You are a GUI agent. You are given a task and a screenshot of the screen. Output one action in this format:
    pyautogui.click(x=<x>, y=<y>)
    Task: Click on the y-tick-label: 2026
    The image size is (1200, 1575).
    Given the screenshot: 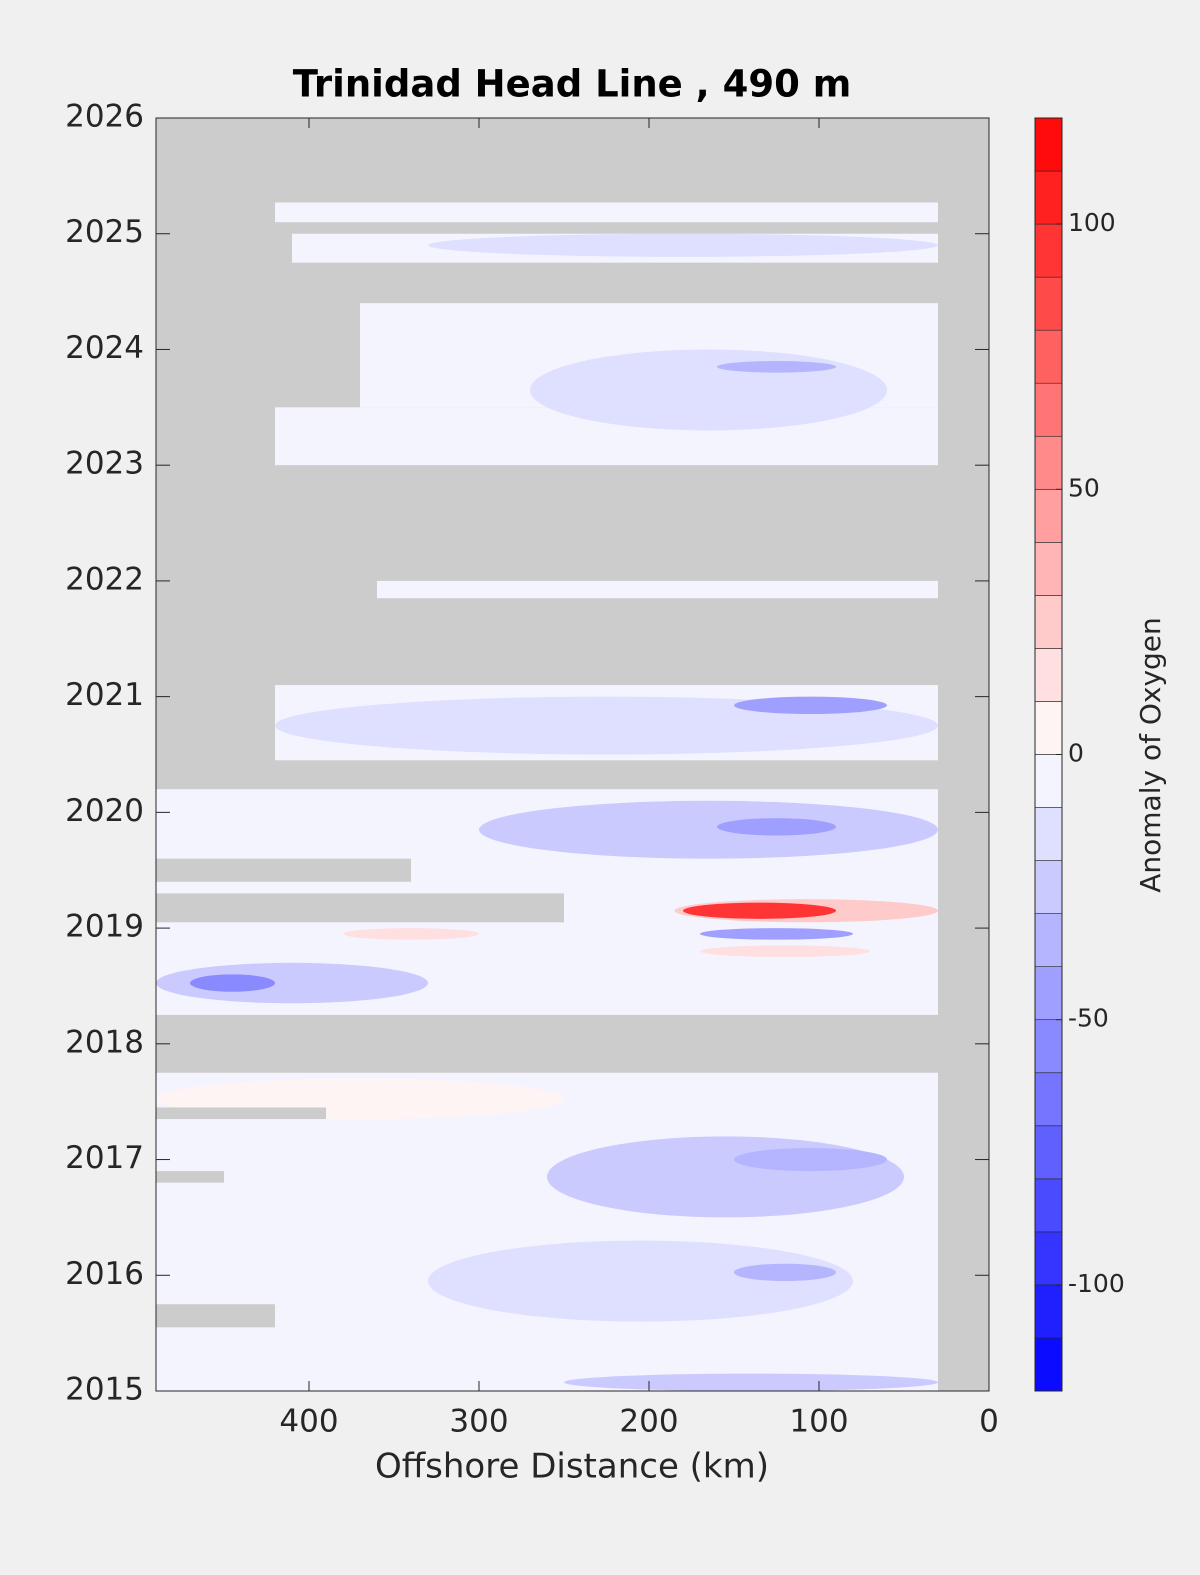 What is the action you would take?
    pyautogui.click(x=104, y=117)
    